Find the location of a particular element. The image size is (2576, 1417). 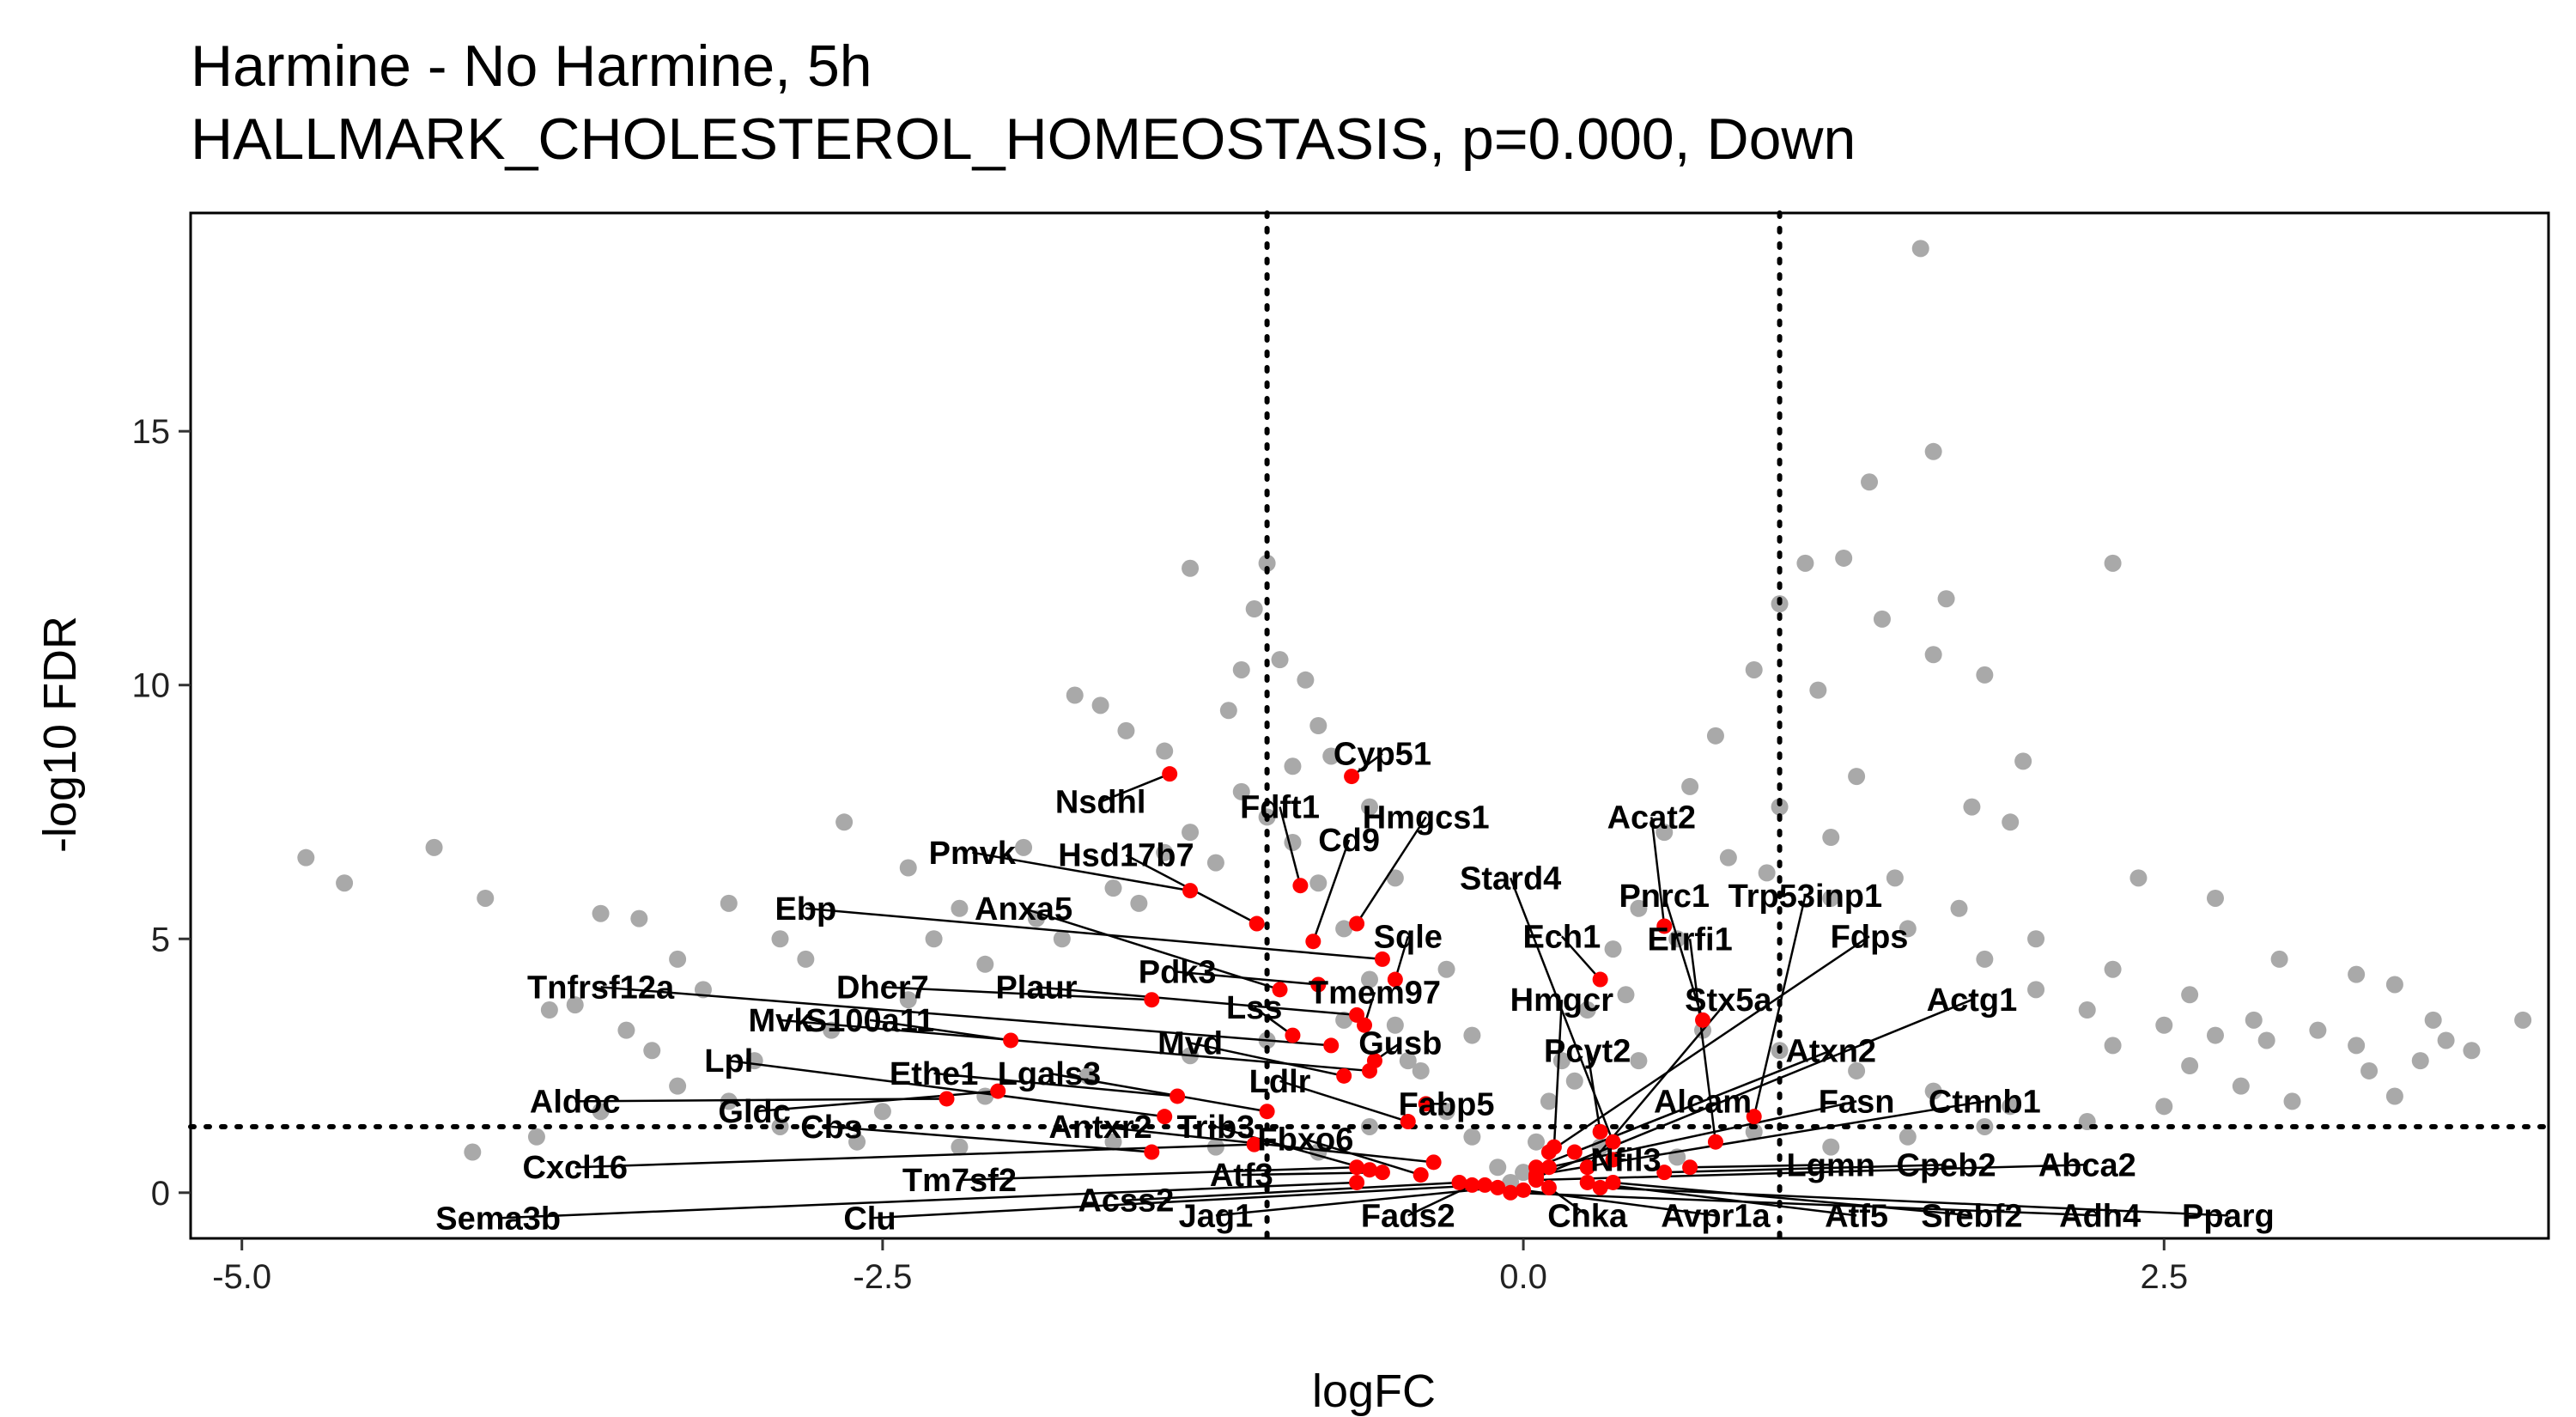

gene-label: Cxcl16 is located at coordinates (575, 1168).